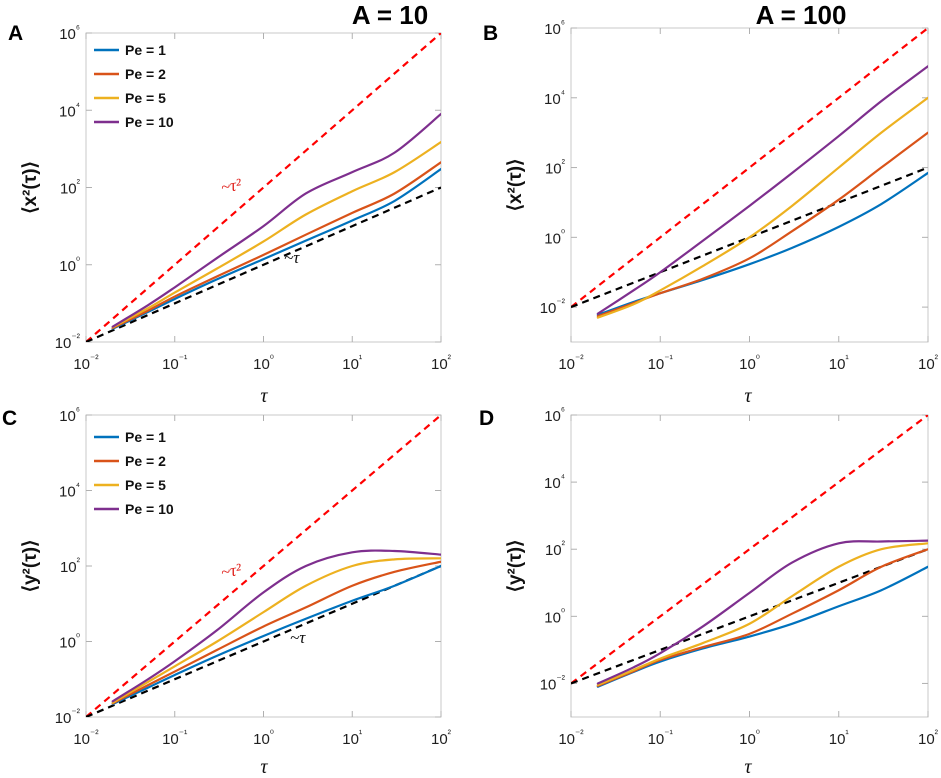 The image size is (941, 778). Describe the element at coordinates (15, 33) in the screenshot. I see `panel-letter: A` at that location.